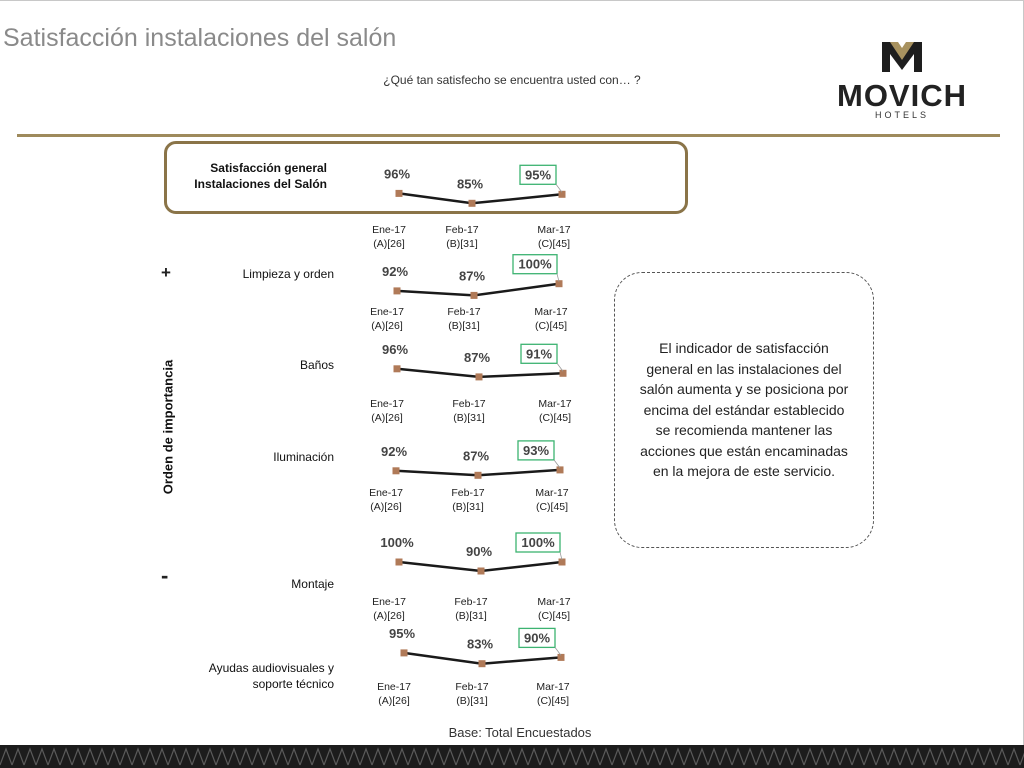  Describe the element at coordinates (512, 0) in the screenshot. I see `top-border` at that location.